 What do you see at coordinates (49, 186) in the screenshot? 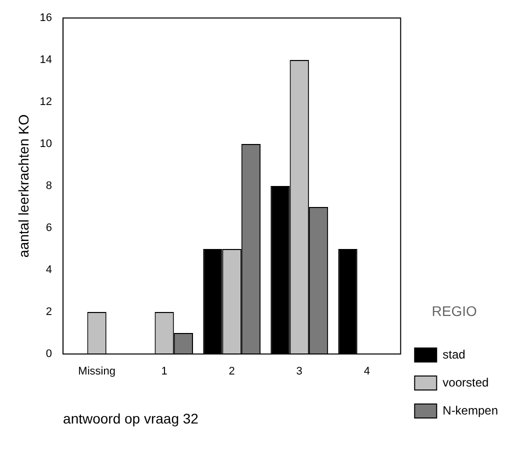
I see `y-tick-label: 8` at bounding box center [49, 186].